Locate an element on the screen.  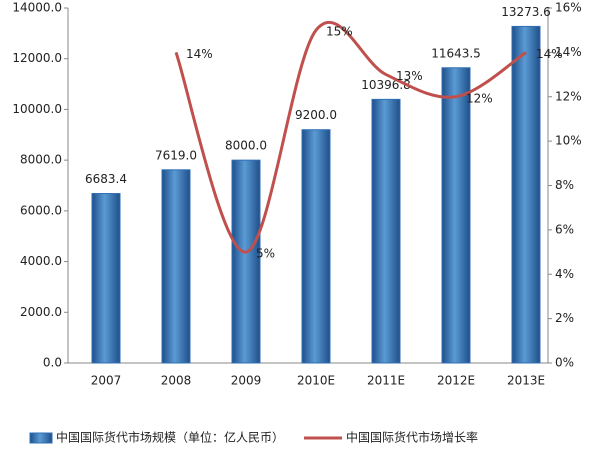
y2-tick-label: 2% is located at coordinates (564, 318).